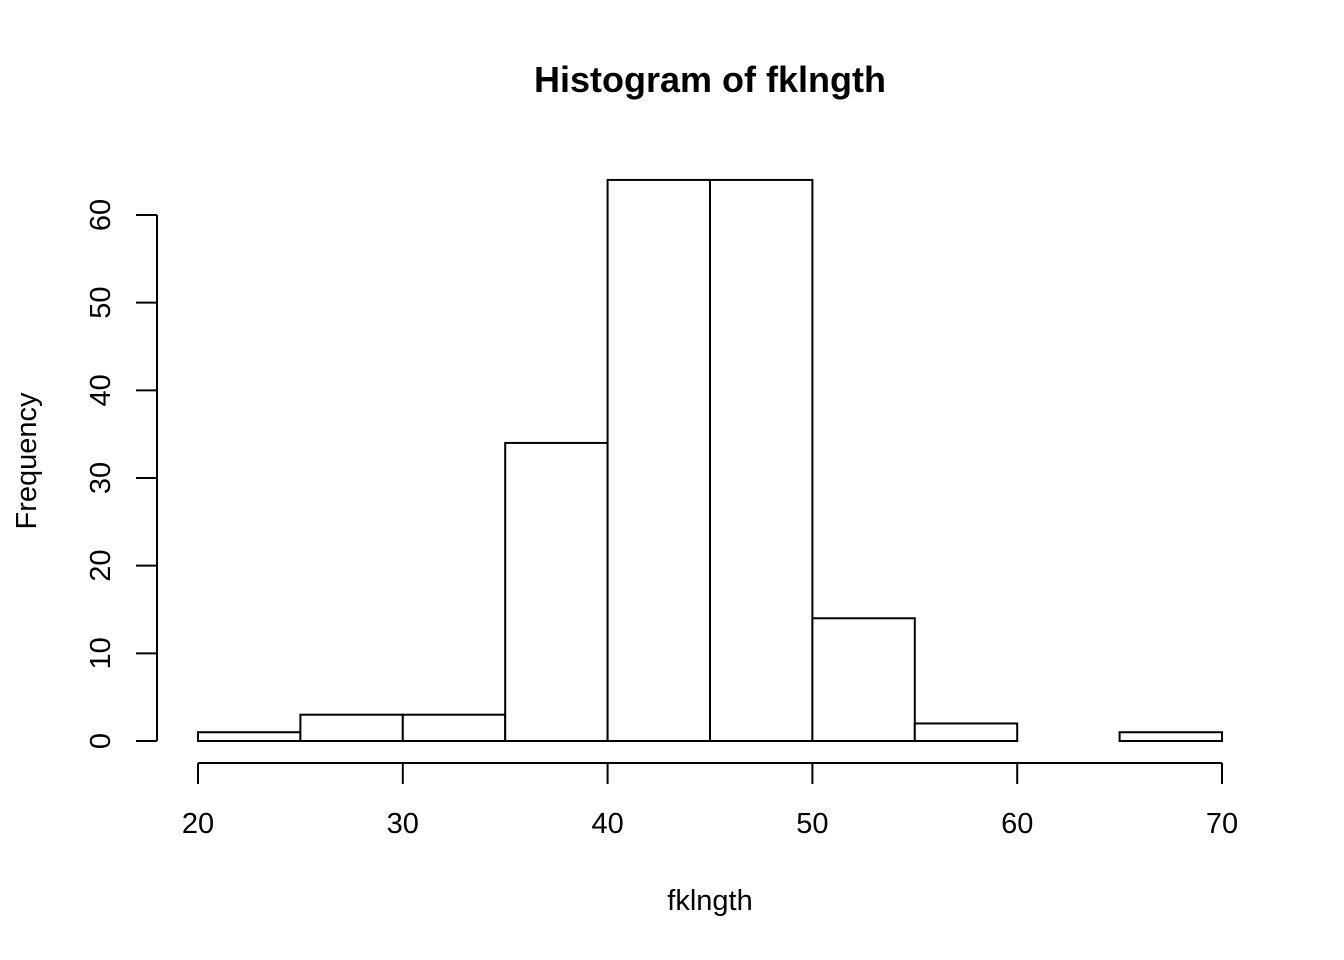 The image size is (1344, 960). I want to click on y-tick-label: 30, so click(101, 478).